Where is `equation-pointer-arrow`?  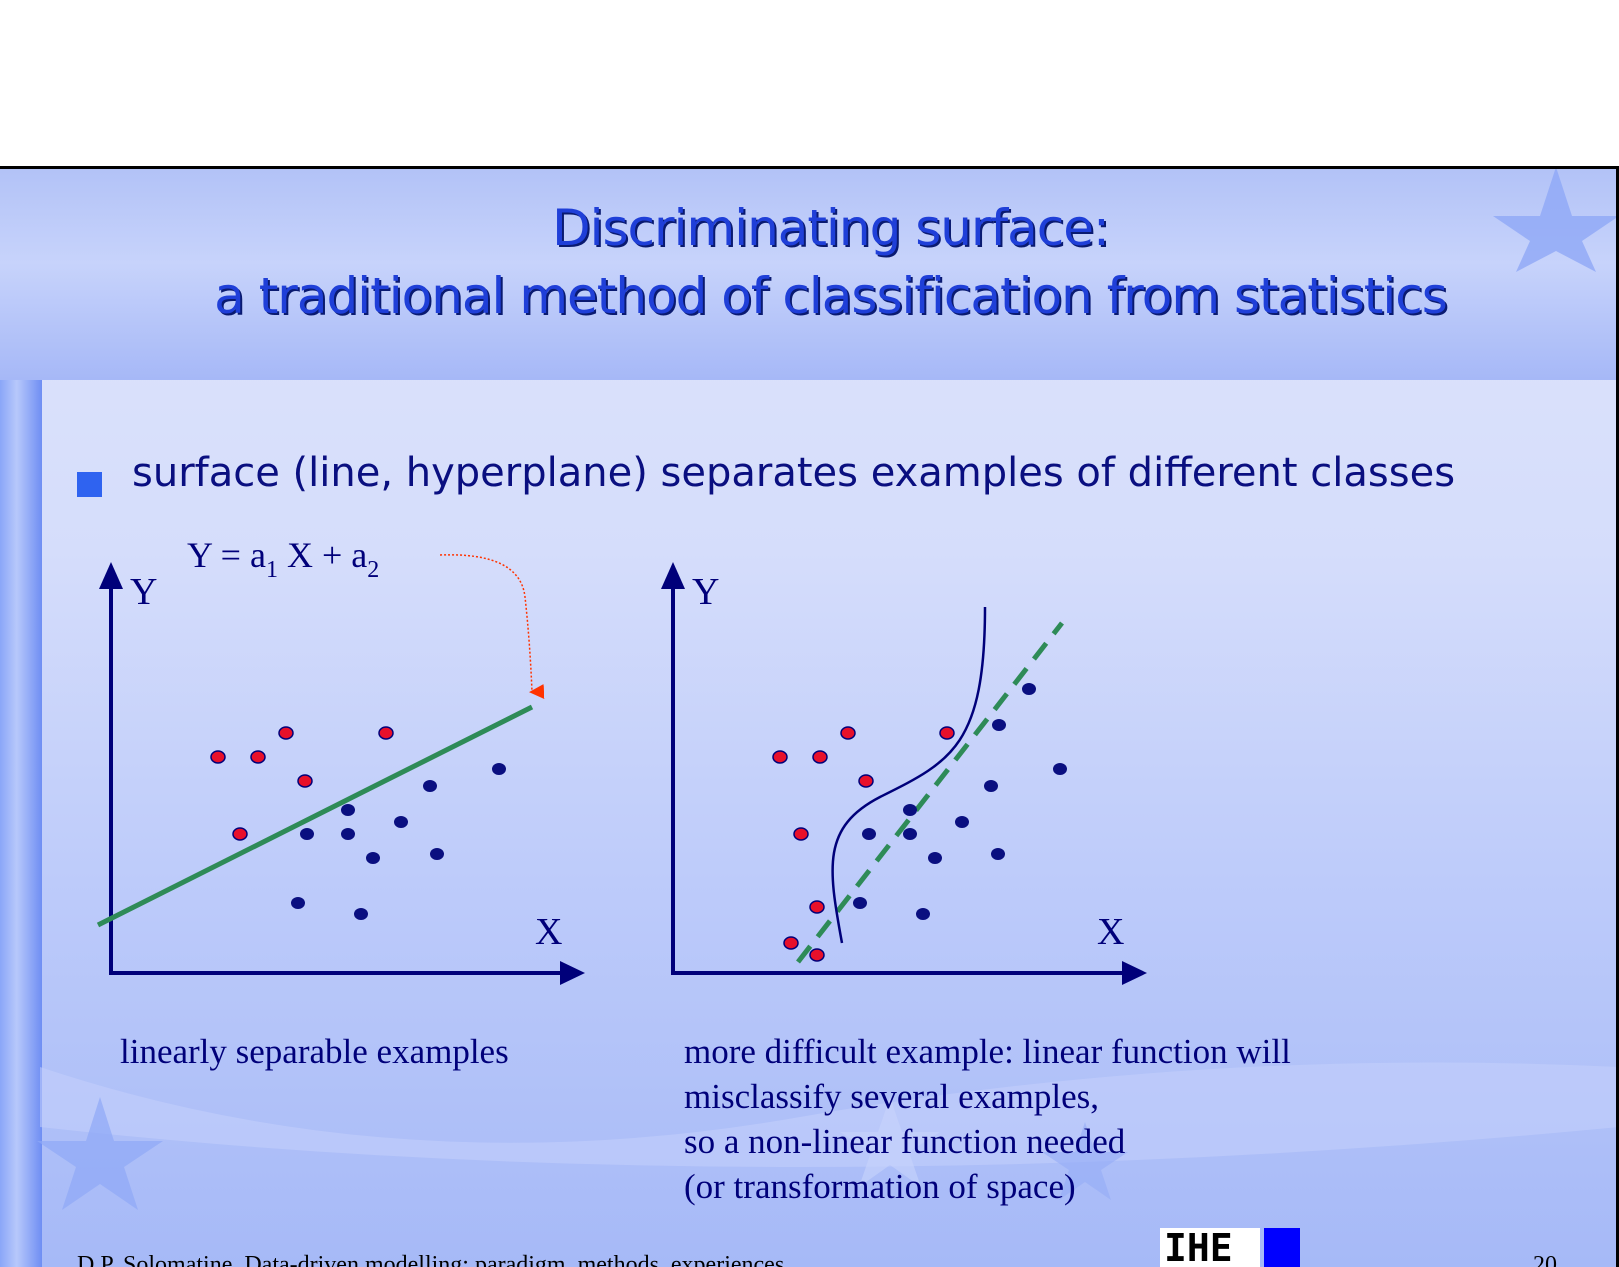
equation-pointer-arrow is located at coordinates (492, 627).